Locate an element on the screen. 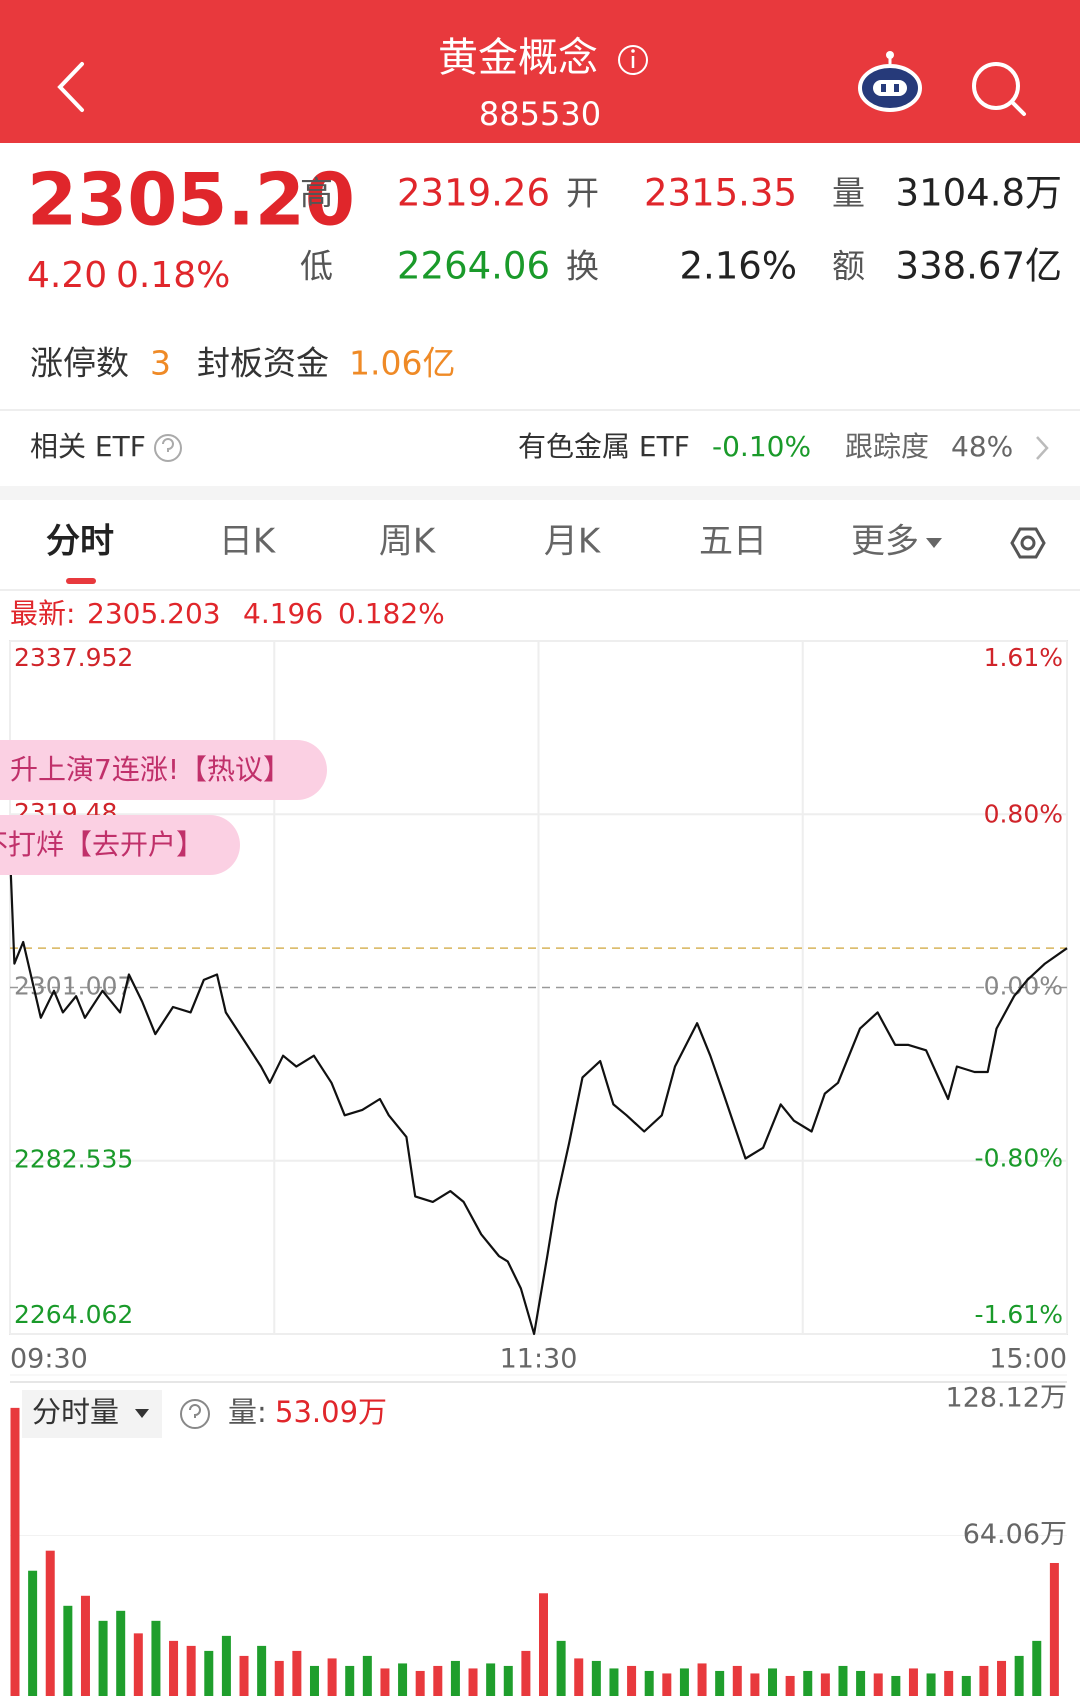 The width and height of the screenshot is (1080, 1700). tab: 日K is located at coordinates (248, 542).